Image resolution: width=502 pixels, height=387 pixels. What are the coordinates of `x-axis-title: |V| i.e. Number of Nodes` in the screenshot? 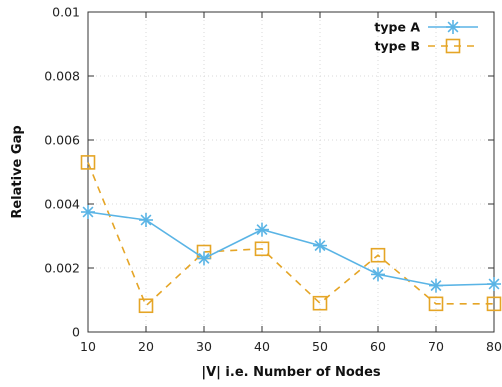 It's located at (291, 372).